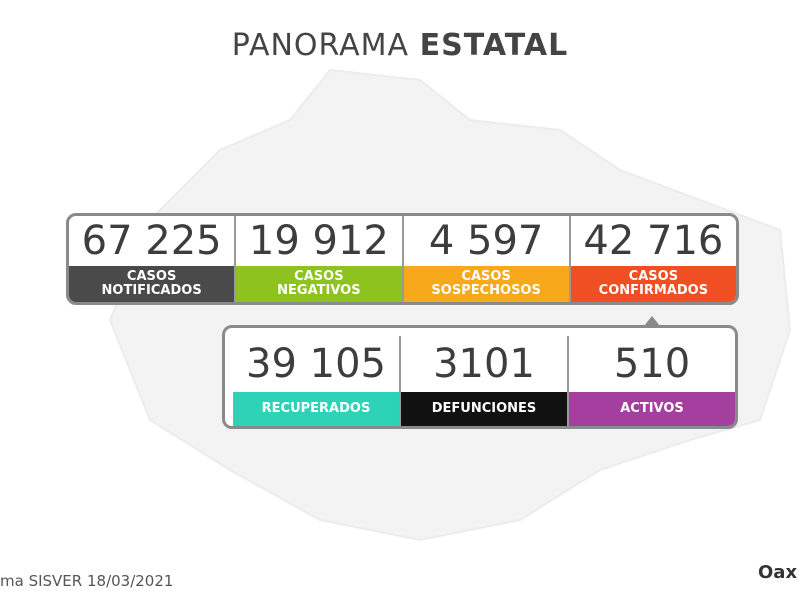 The height and width of the screenshot is (600, 800). What do you see at coordinates (484, 364) in the screenshot?
I see `stat-number: 3101` at bounding box center [484, 364].